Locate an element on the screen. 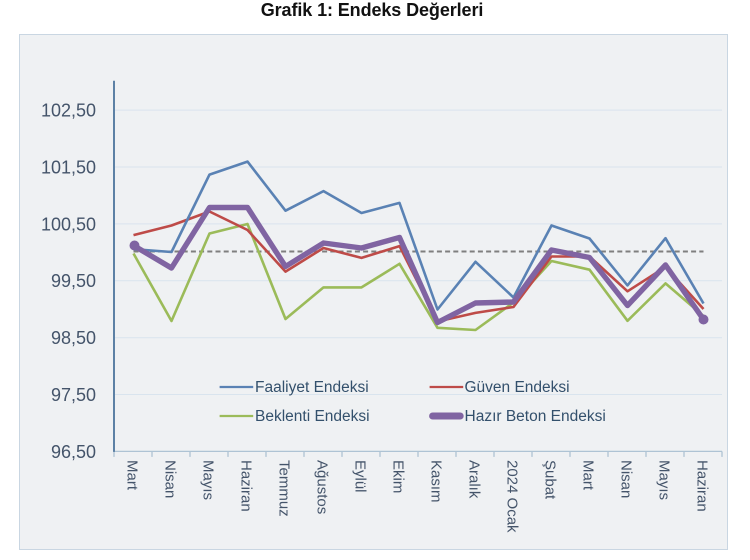  svg-text: 97,50 is located at coordinates (73, 395).